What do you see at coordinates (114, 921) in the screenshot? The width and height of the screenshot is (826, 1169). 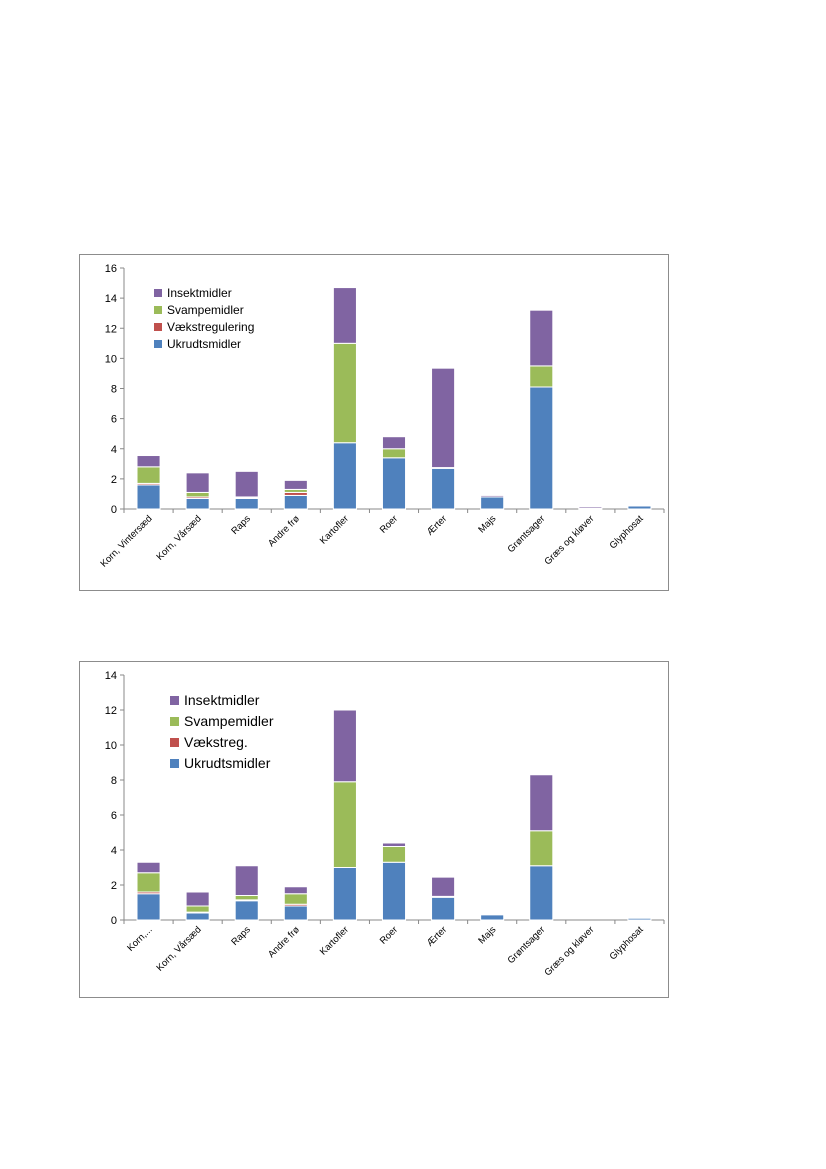 I see `y-tick-label: 0` at bounding box center [114, 921].